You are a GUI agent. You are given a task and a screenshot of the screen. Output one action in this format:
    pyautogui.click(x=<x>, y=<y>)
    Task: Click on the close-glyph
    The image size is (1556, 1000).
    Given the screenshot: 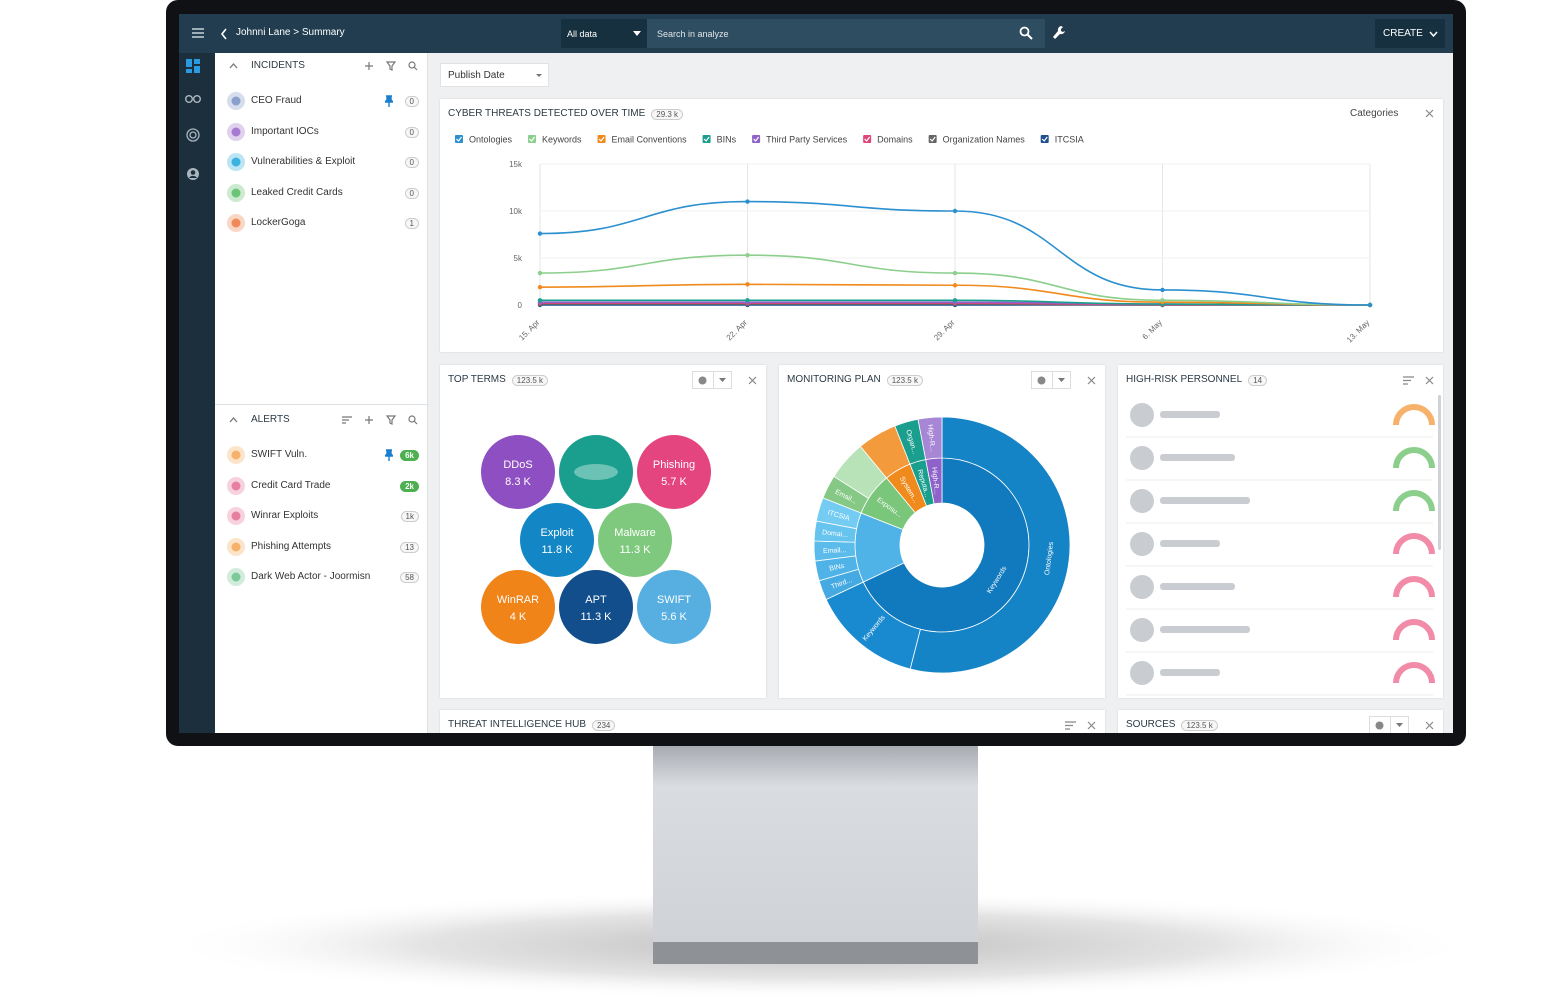 What is the action you would take?
    pyautogui.click(x=1429, y=725)
    